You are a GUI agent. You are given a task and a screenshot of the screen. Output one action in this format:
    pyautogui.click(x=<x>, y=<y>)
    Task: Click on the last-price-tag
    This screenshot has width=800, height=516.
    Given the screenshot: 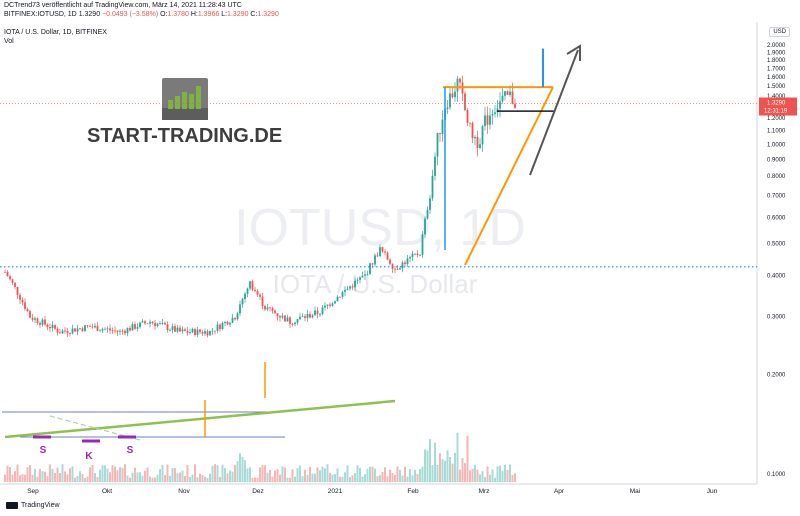 What is the action you would take?
    pyautogui.click(x=778, y=106)
    